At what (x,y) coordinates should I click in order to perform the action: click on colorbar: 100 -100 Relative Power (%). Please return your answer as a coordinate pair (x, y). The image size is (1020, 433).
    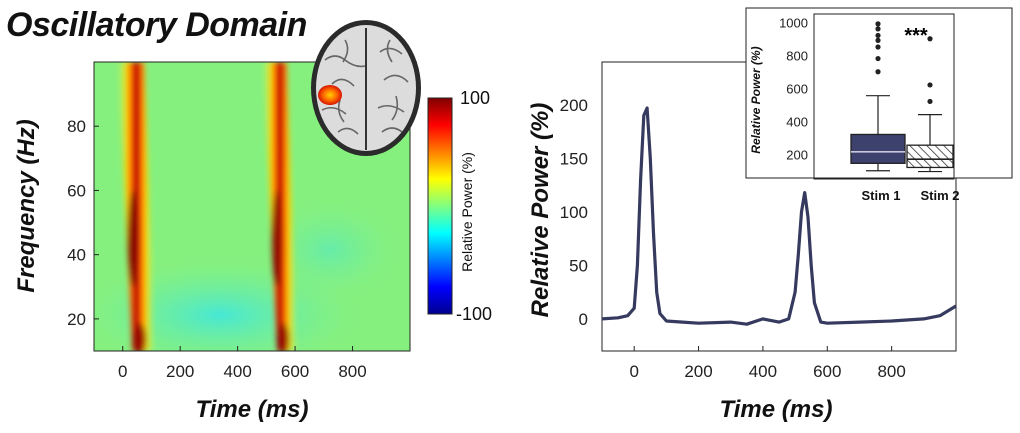
    Looking at the image, I should click on (459, 206).